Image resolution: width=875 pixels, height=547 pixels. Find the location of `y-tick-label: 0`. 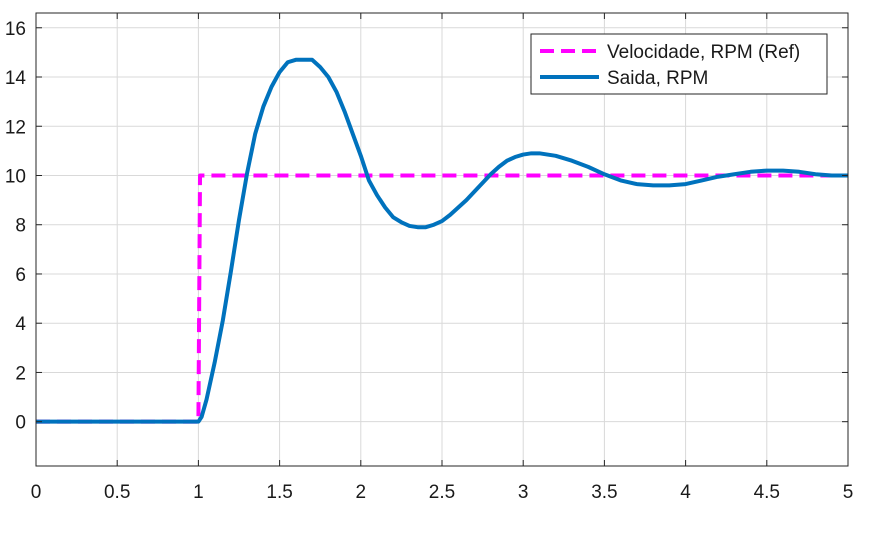

y-tick-label: 0 is located at coordinates (20, 423).